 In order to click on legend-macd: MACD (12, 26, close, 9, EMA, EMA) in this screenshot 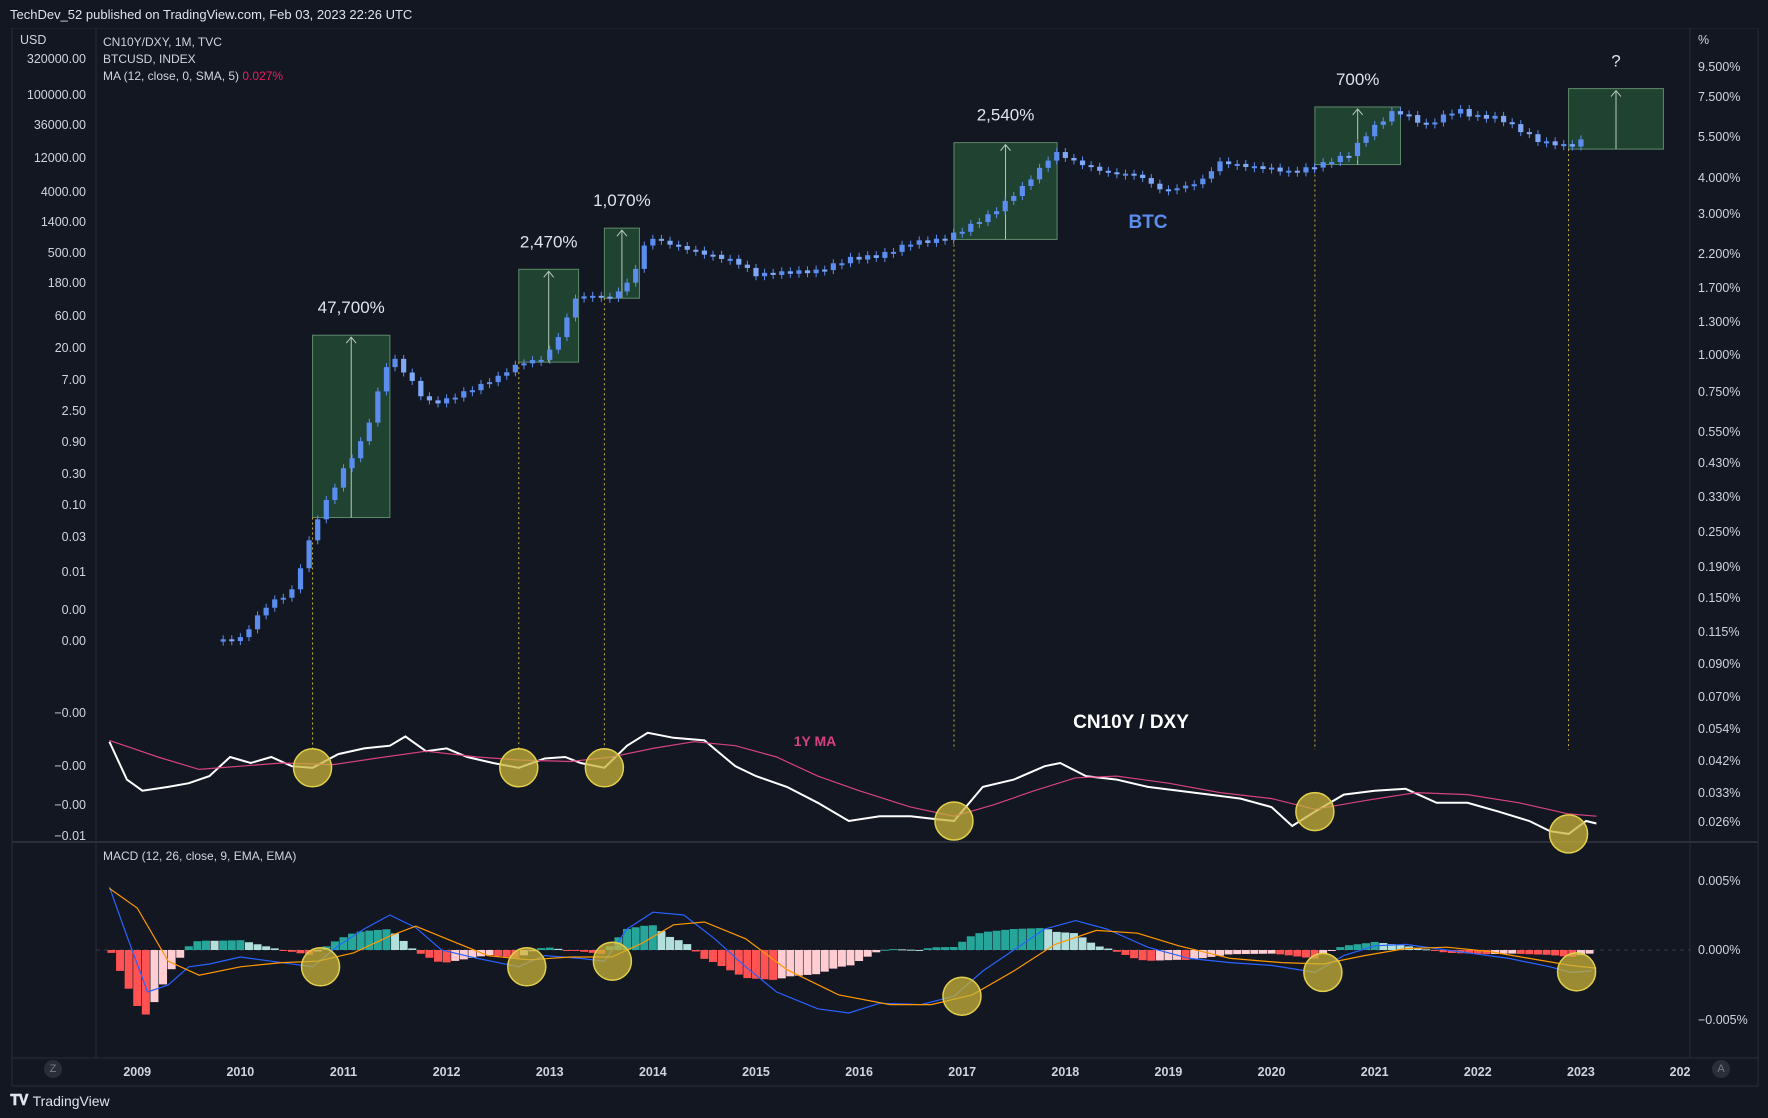, I will do `click(200, 856)`.